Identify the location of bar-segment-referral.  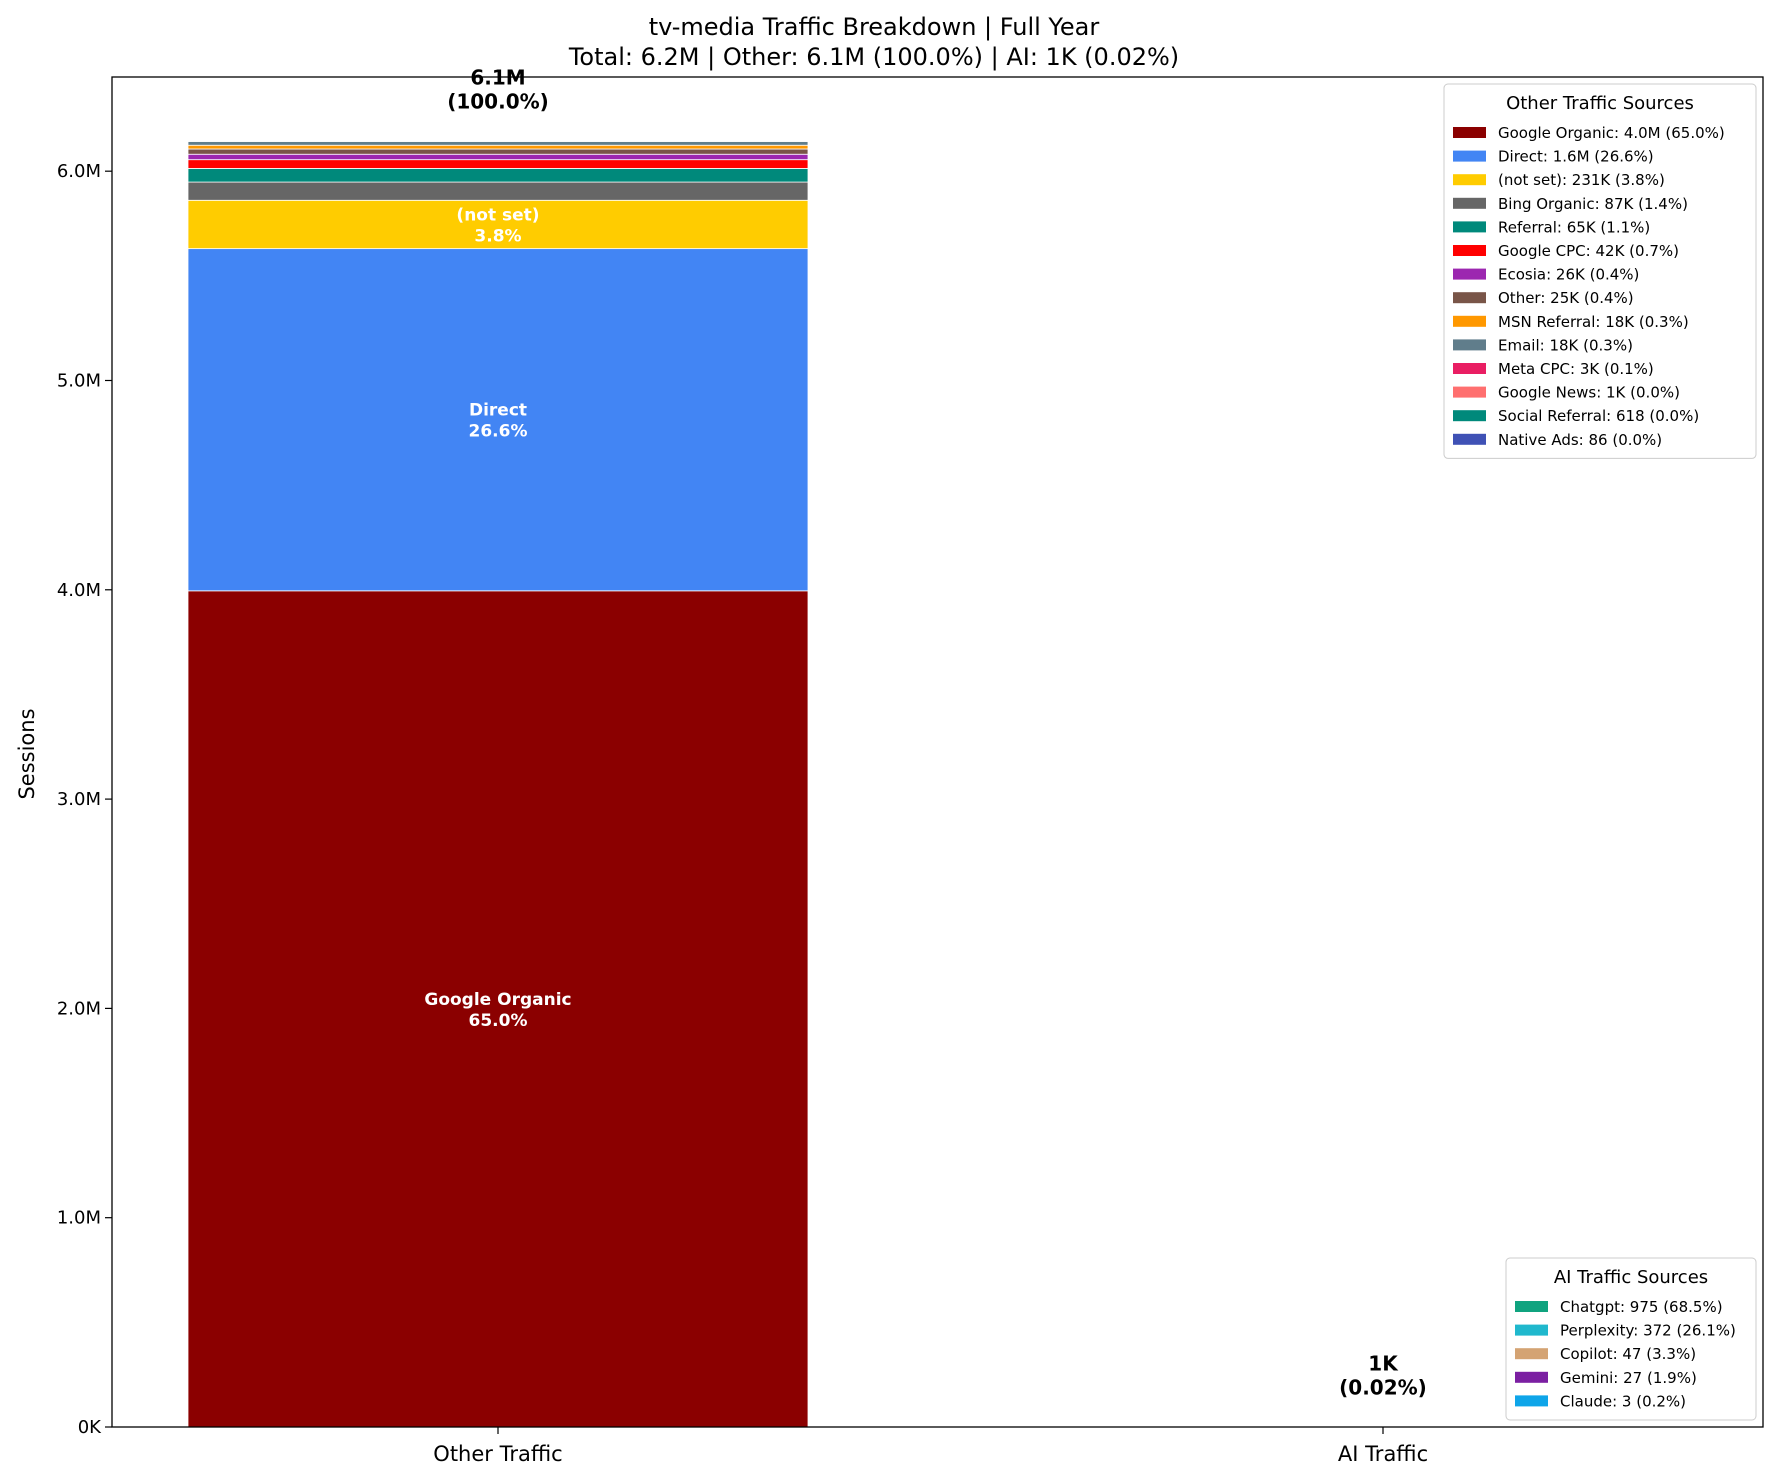
(498, 175).